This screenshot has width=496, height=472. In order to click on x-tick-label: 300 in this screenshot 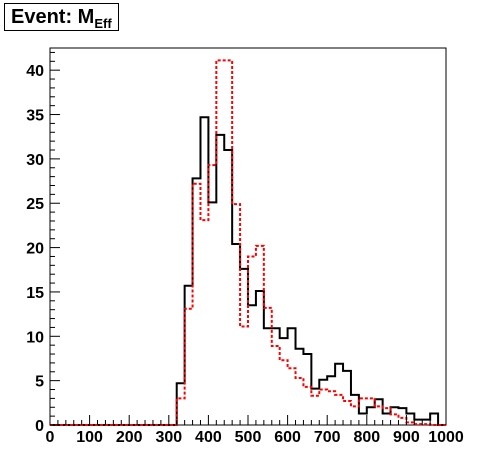, I will do `click(168, 437)`.